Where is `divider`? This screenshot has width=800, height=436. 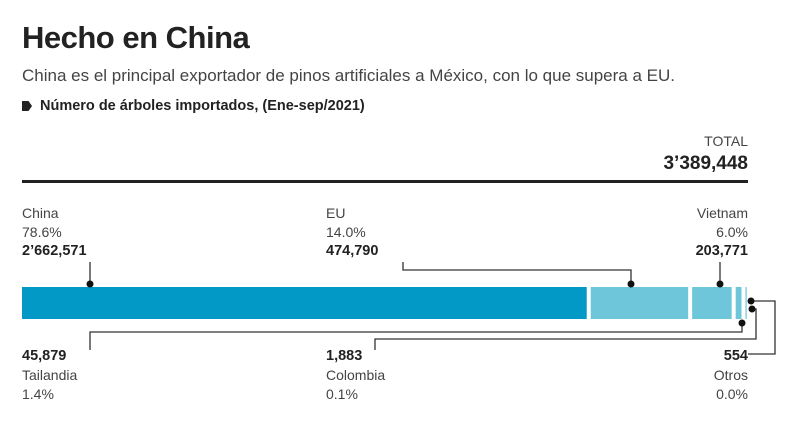
divider is located at coordinates (385, 181).